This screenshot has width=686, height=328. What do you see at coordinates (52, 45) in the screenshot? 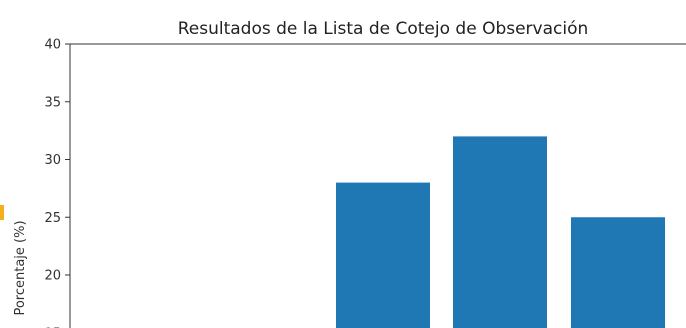
I see `y-tick-label: 40` at bounding box center [52, 45].